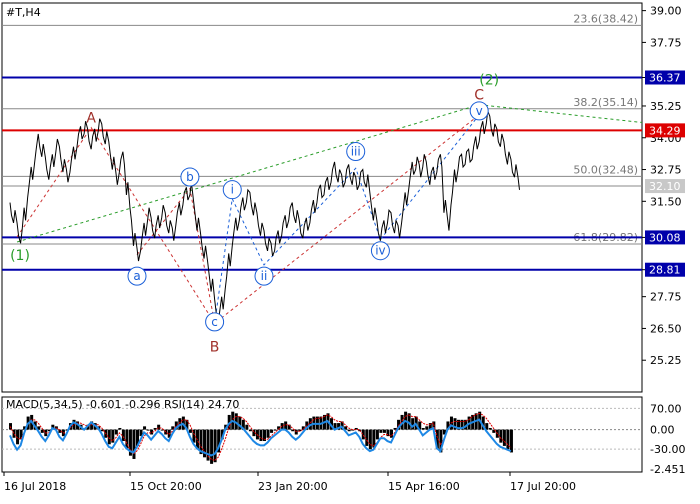  What do you see at coordinates (23, 12) in the screenshot?
I see `chart-title: #T,H4` at bounding box center [23, 12].